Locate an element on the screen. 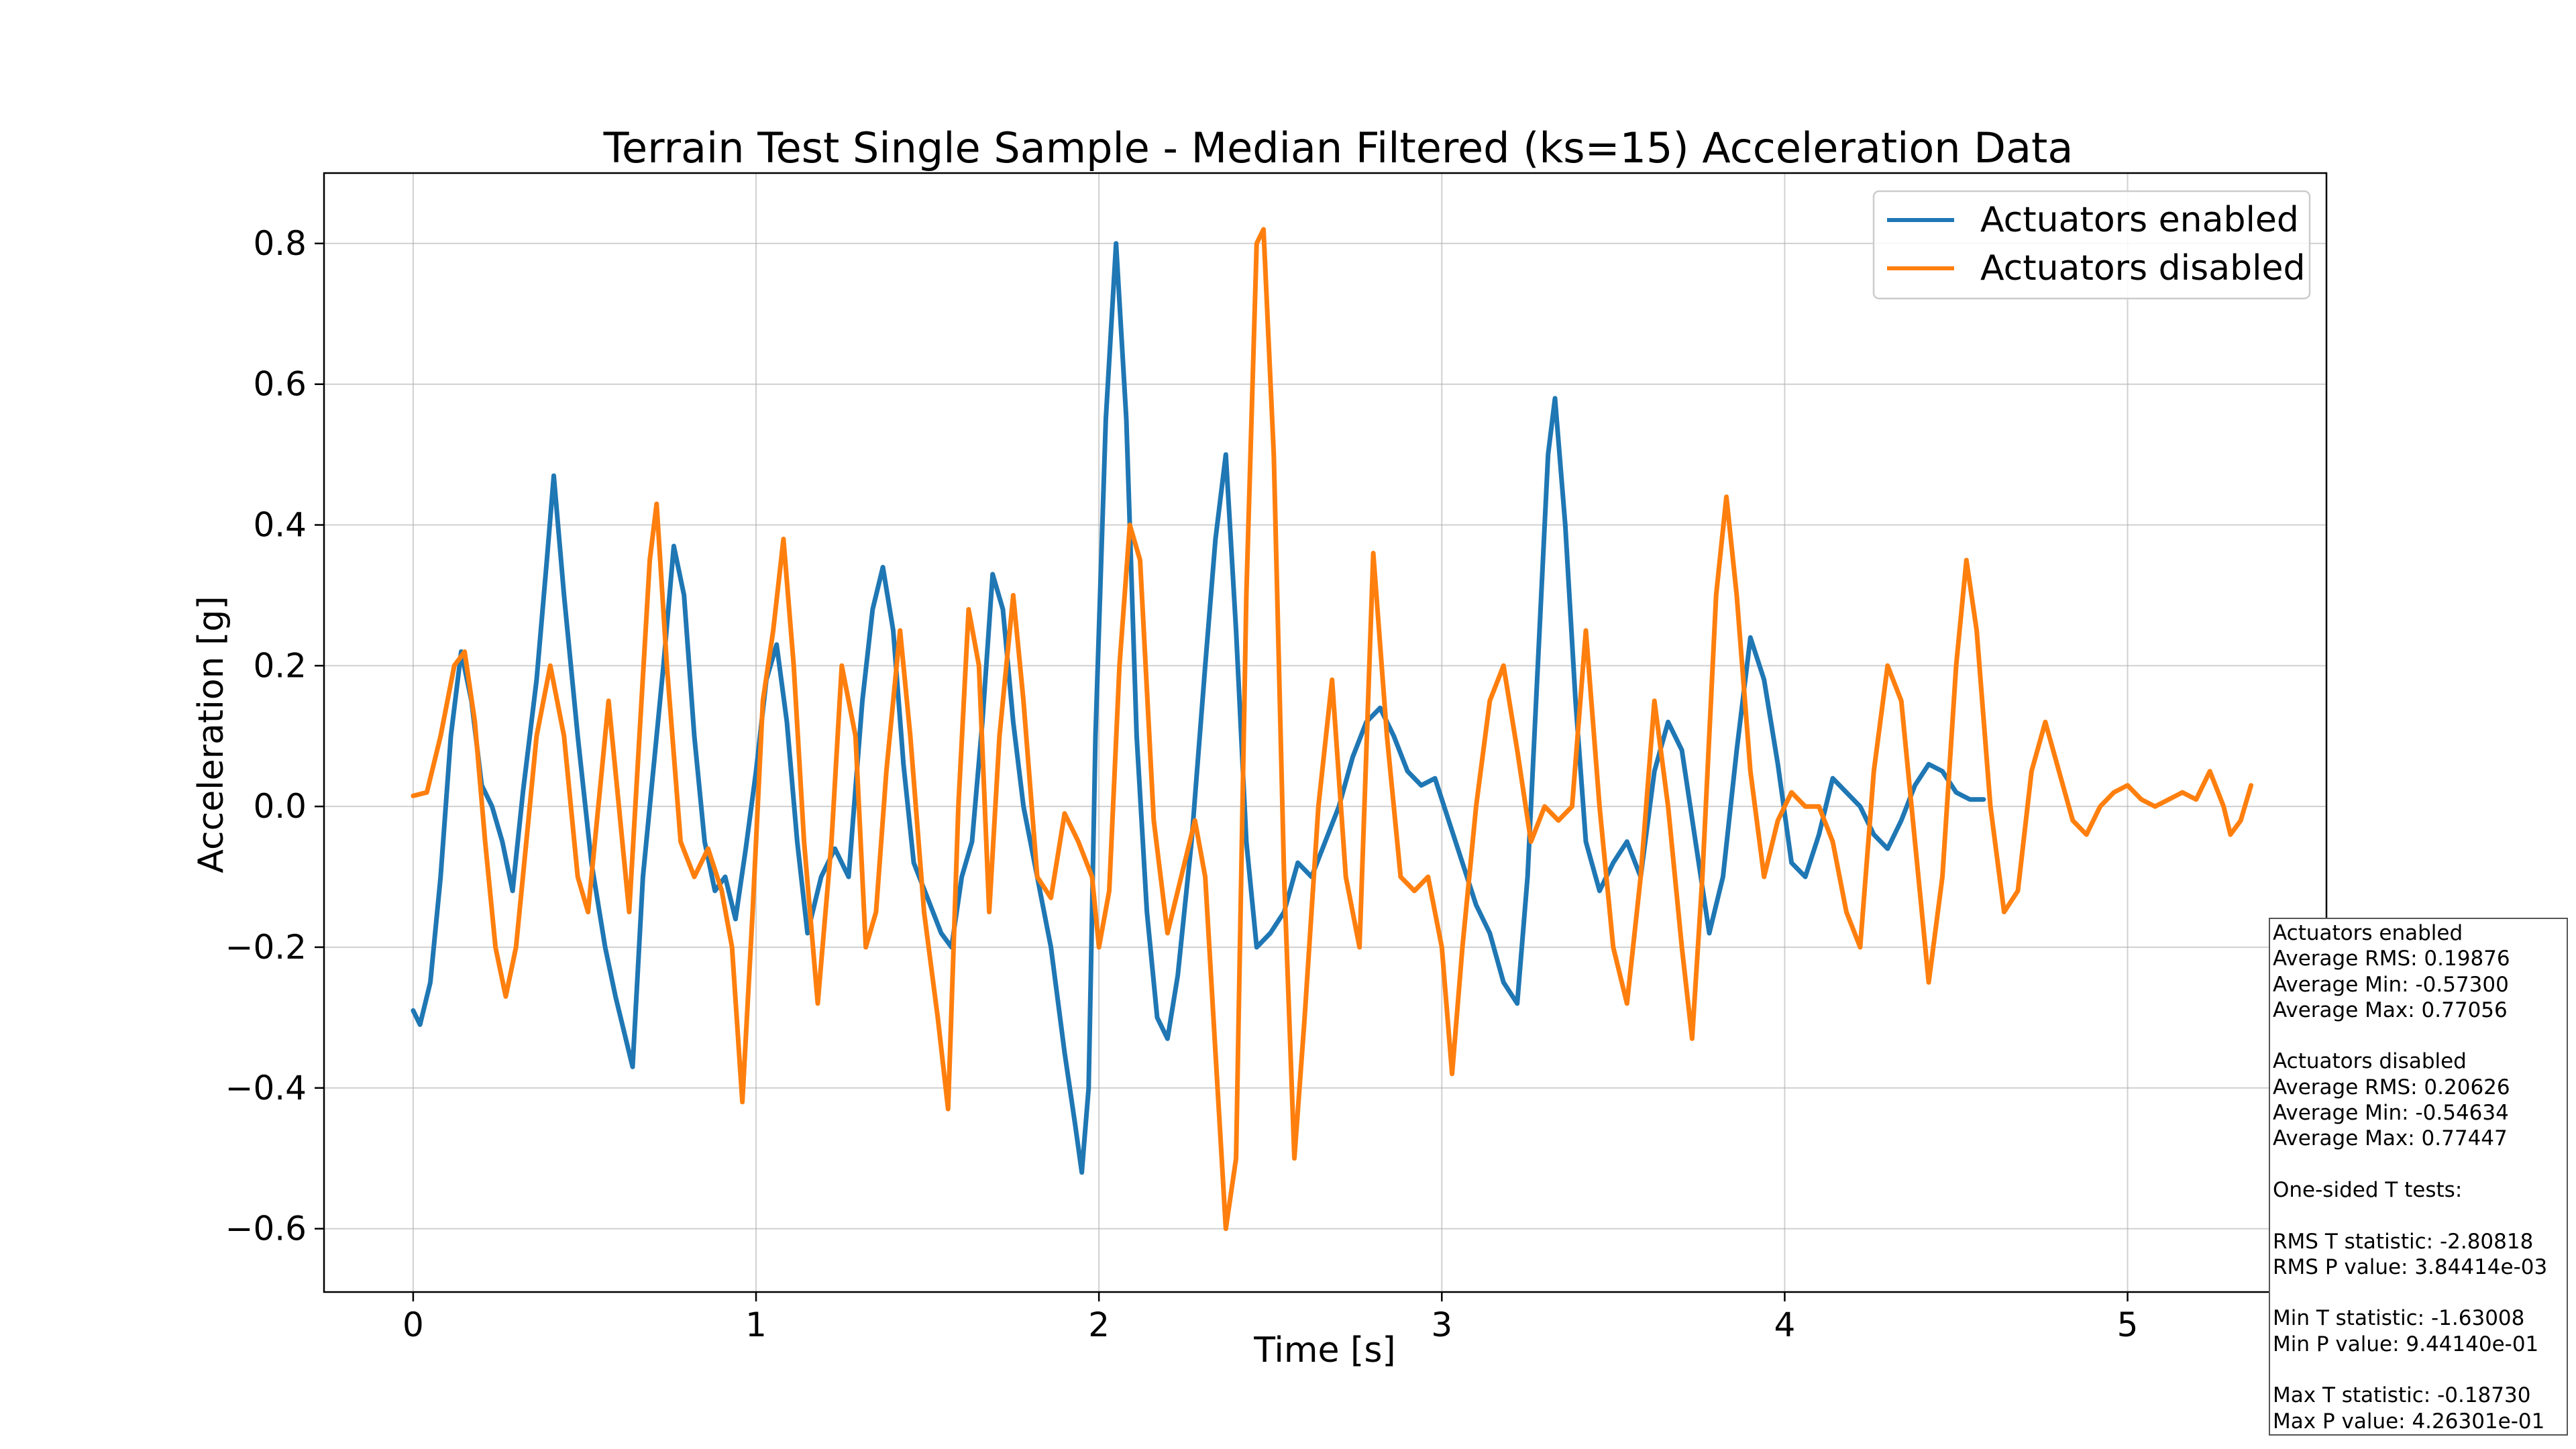  legend: Actuators enabled Actuators disabled is located at coordinates (2091, 245).